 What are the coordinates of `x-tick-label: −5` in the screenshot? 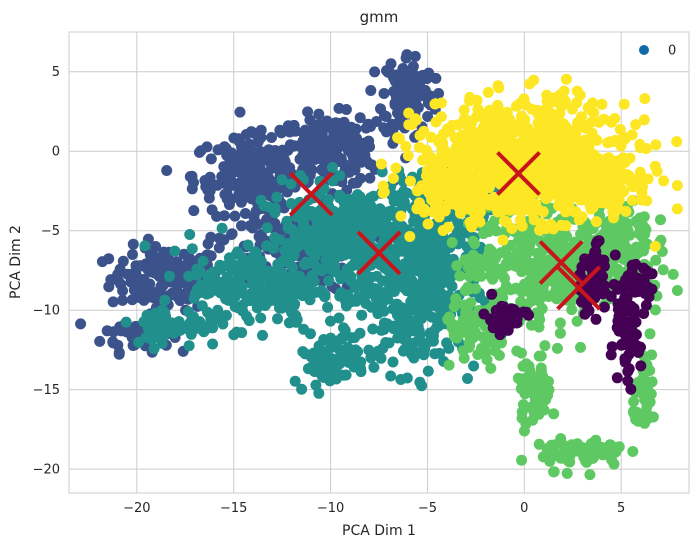 It's located at (427, 508).